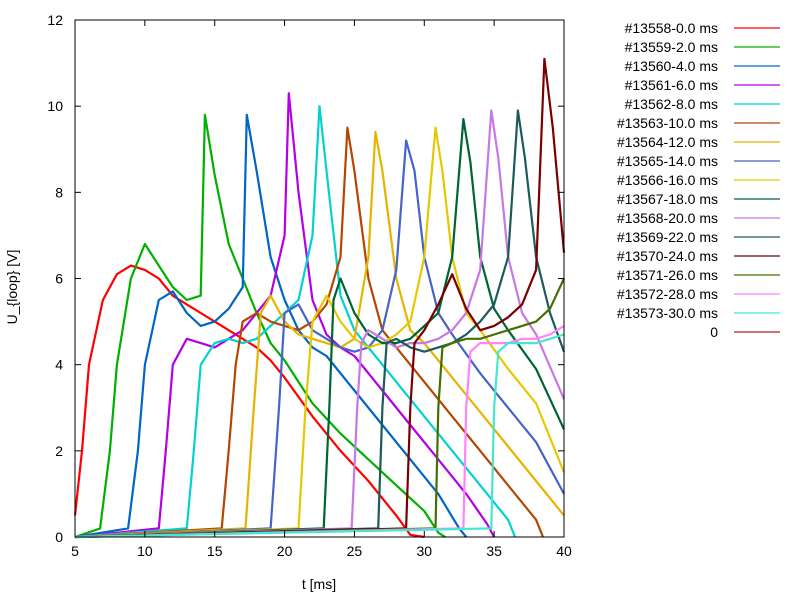 The height and width of the screenshot is (600, 800). I want to click on y-tick-label: 2, so click(59, 451).